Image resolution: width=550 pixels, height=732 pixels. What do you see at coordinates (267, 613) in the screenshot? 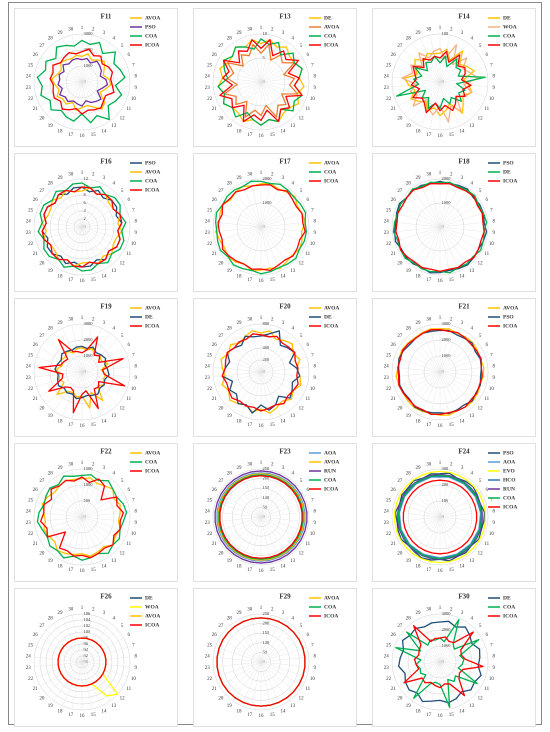
I see `r-tick-label: 250` at bounding box center [267, 613].